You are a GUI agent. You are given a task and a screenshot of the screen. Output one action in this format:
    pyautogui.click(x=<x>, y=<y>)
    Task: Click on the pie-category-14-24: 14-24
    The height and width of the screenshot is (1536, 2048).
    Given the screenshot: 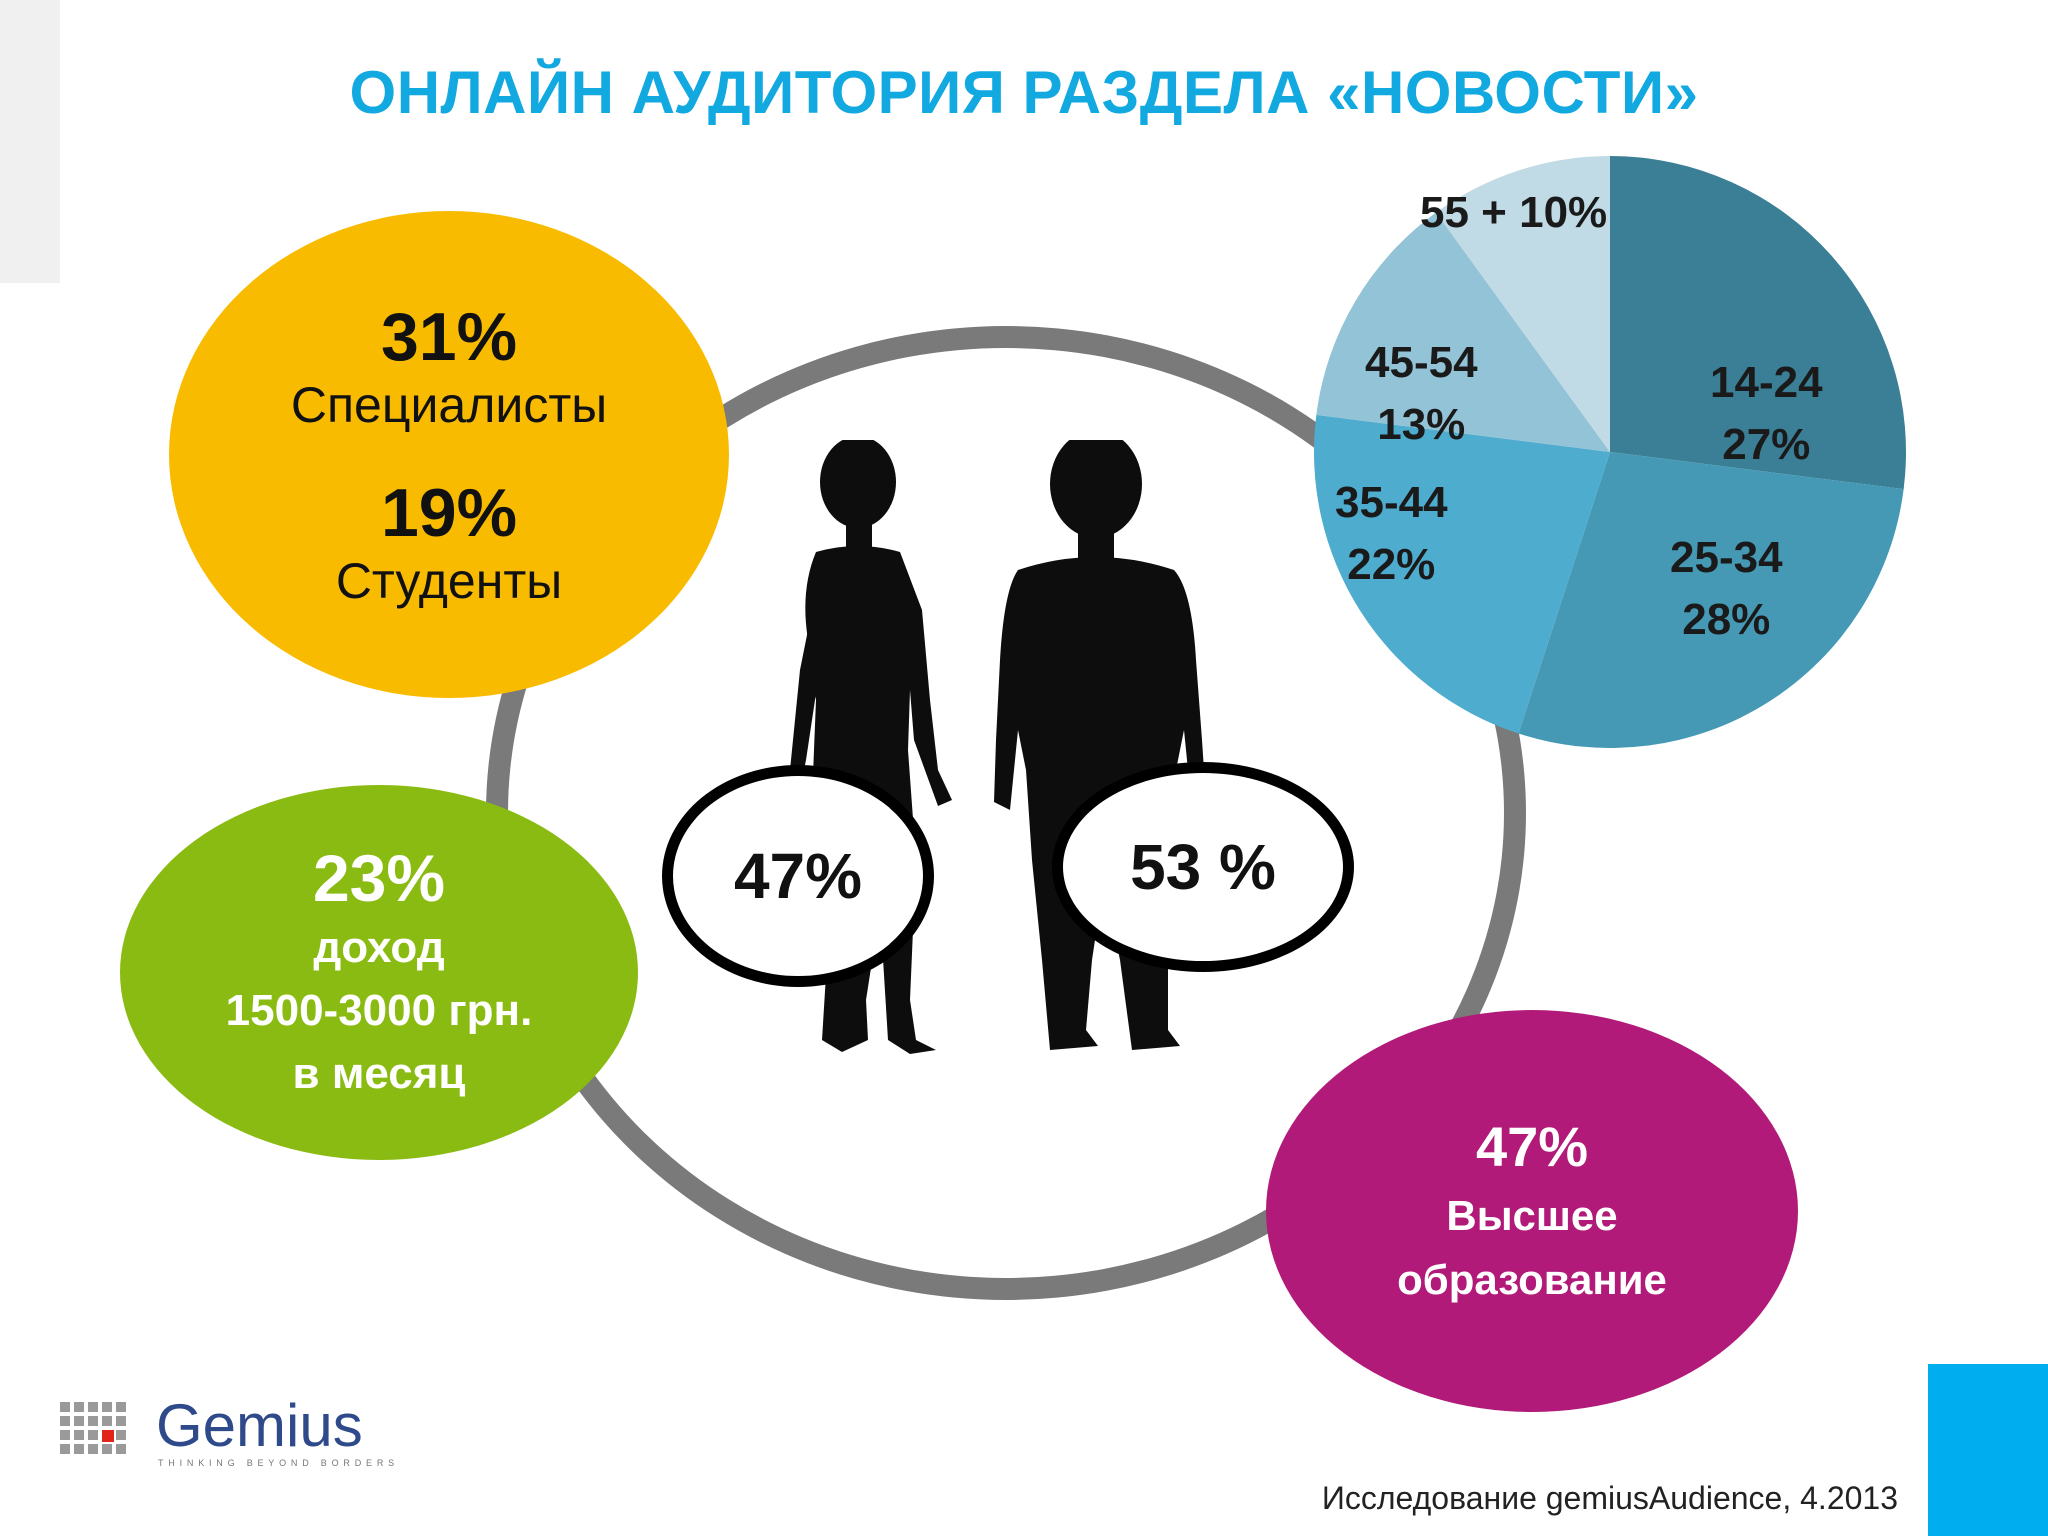 What is the action you would take?
    pyautogui.click(x=1766, y=382)
    